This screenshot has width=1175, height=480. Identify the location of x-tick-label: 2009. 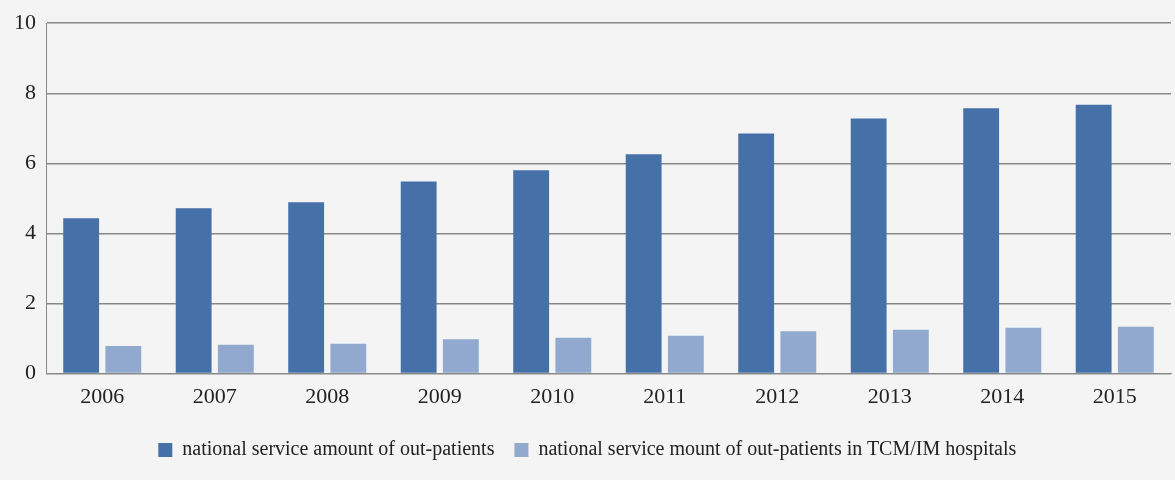
(439, 395).